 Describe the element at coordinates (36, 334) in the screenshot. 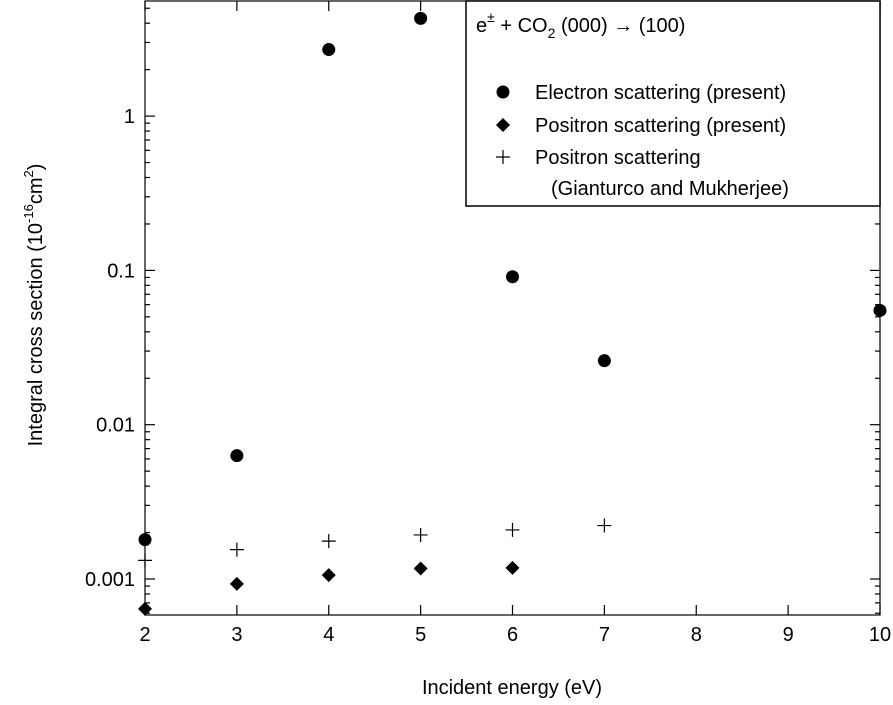

I see `y-axis-label-main: Integral cross section (10` at that location.